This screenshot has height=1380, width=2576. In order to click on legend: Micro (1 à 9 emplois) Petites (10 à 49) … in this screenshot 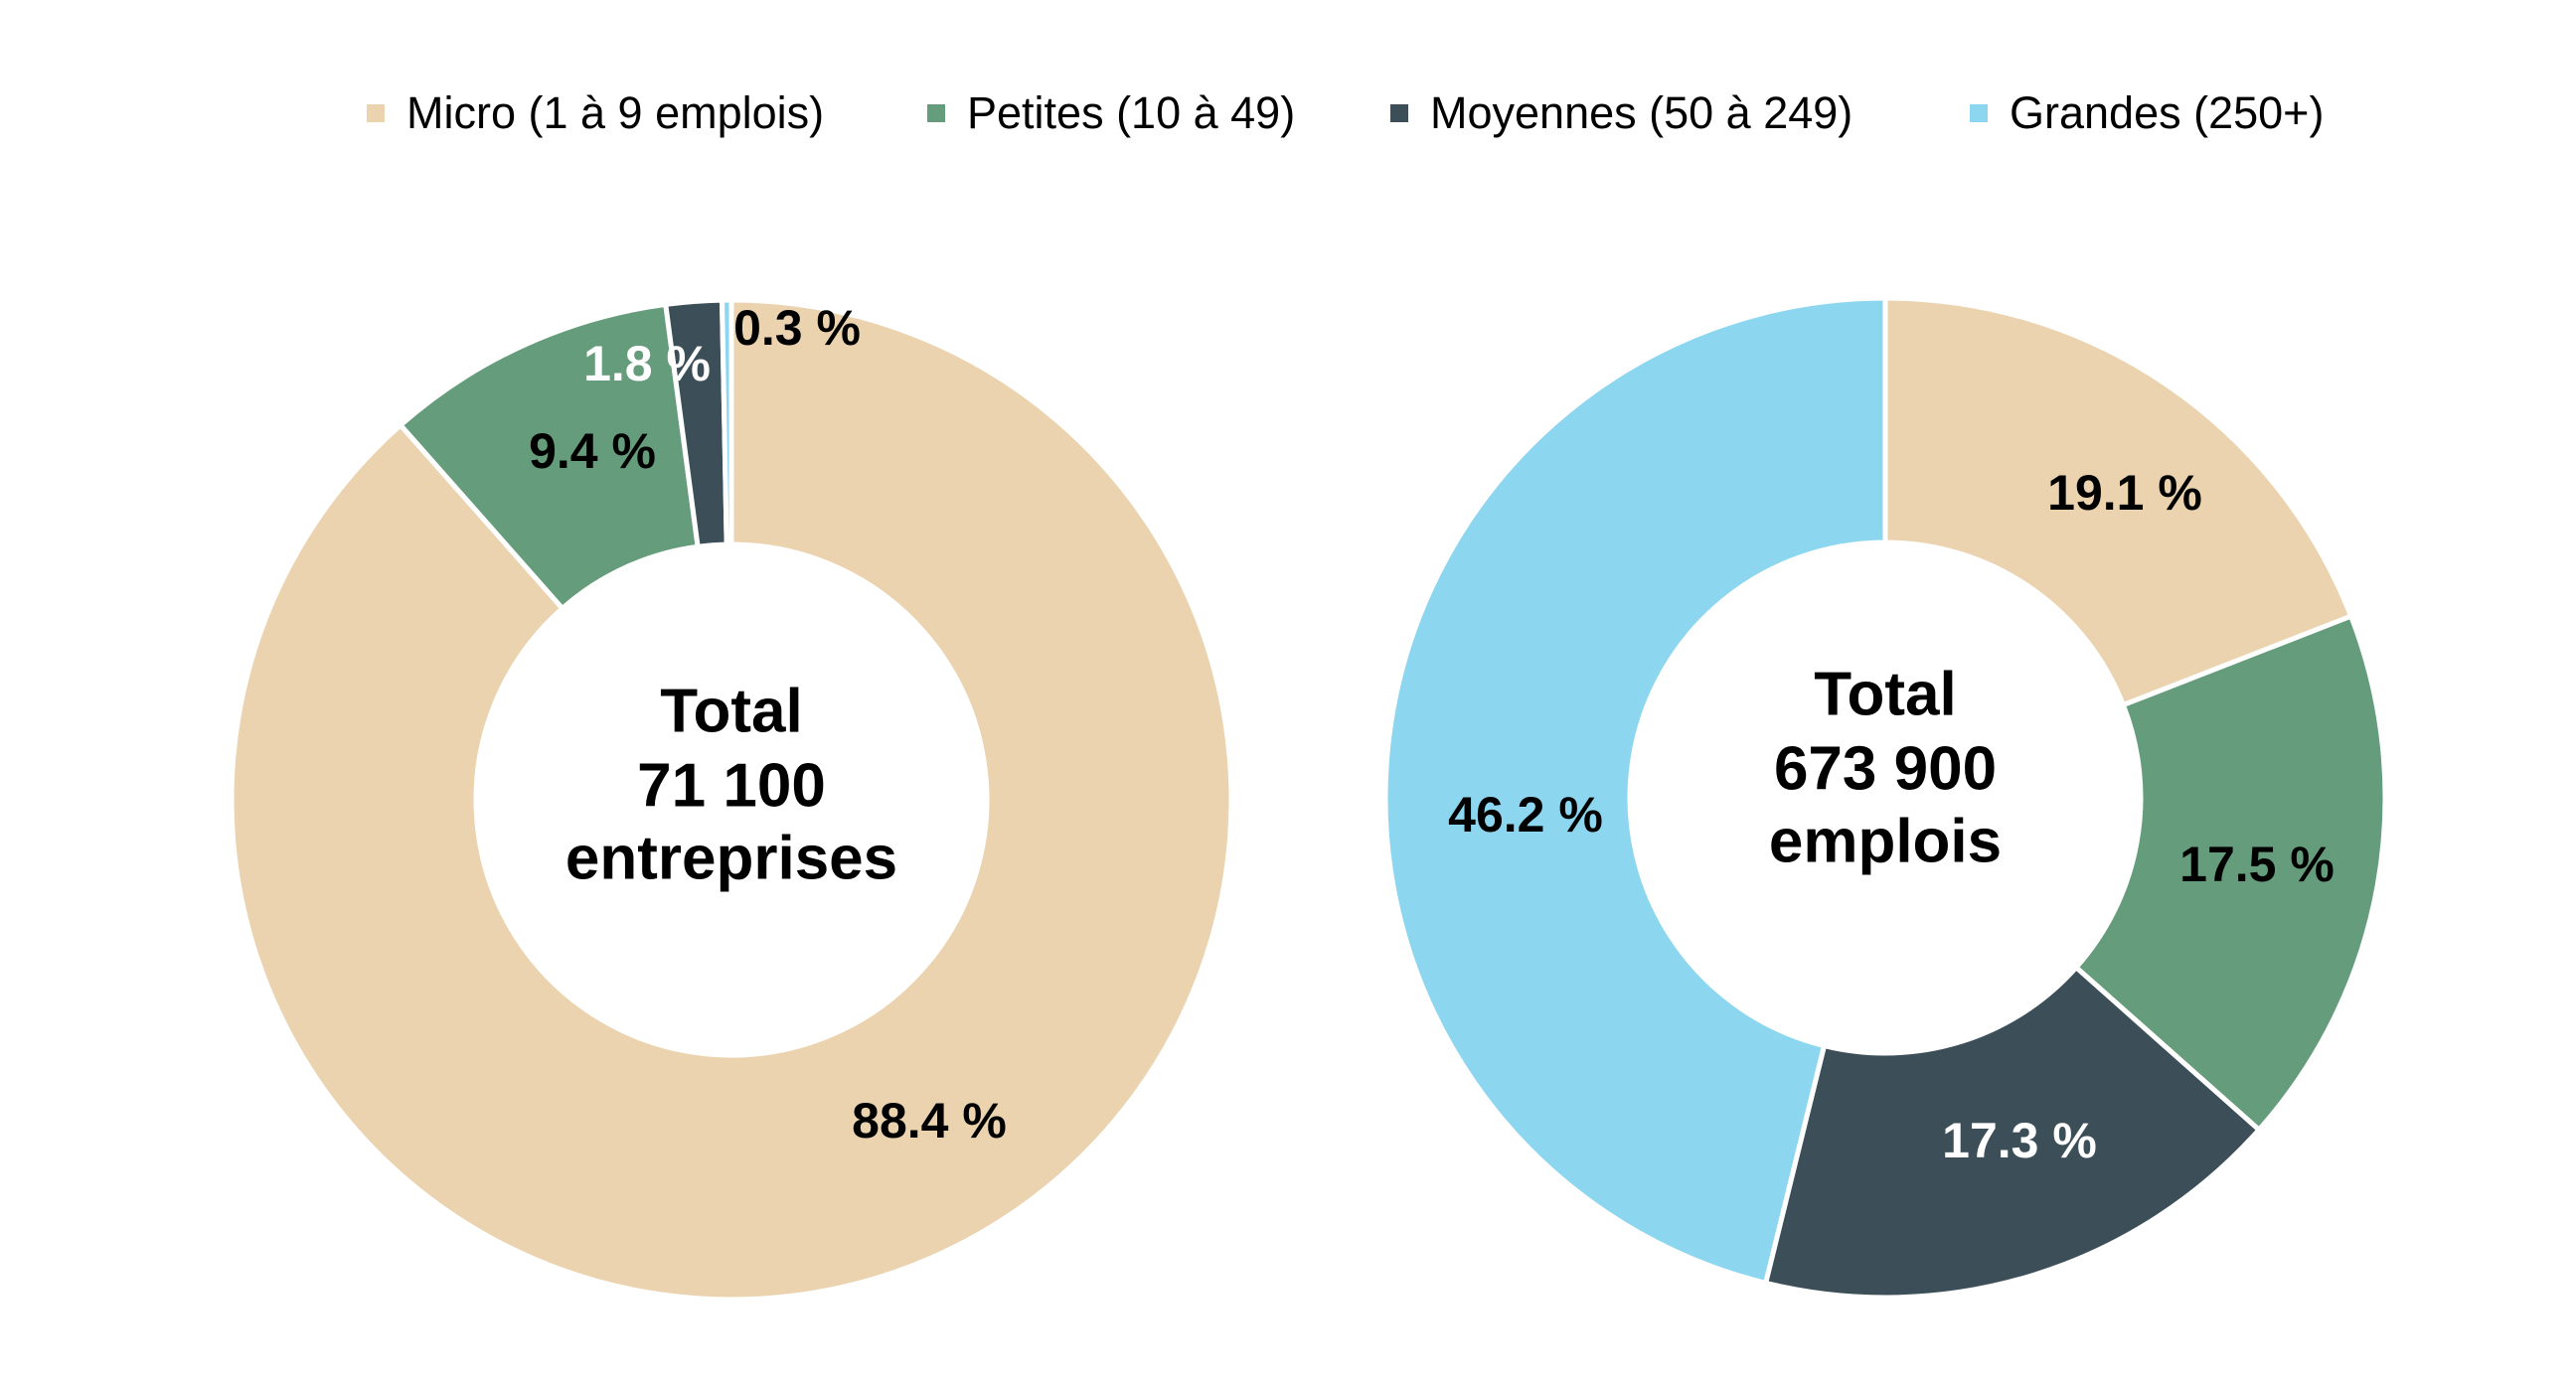, I will do `click(1288, 117)`.